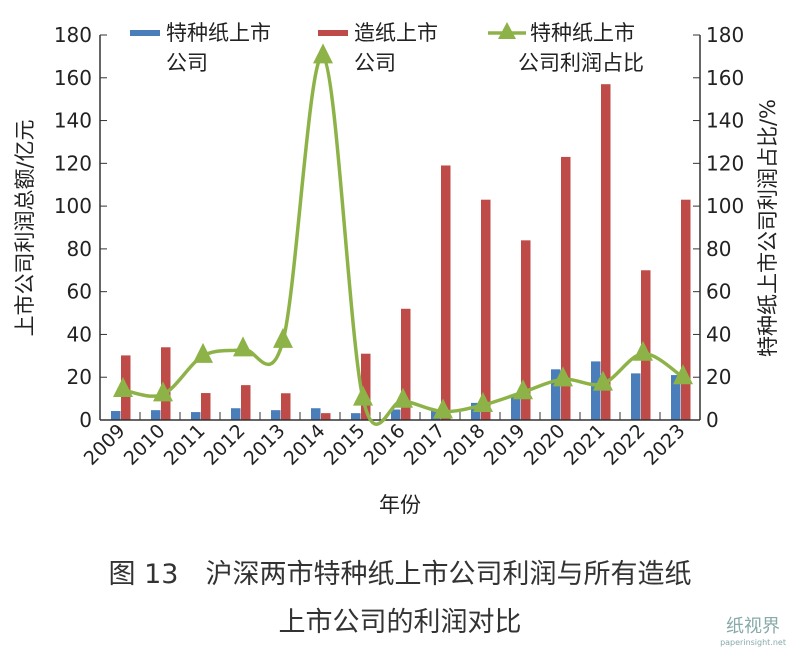 Image resolution: width=800 pixels, height=657 pixels. What do you see at coordinates (396, 33) in the screenshot?
I see `legend-label-1-line1: 造纸上市` at bounding box center [396, 33].